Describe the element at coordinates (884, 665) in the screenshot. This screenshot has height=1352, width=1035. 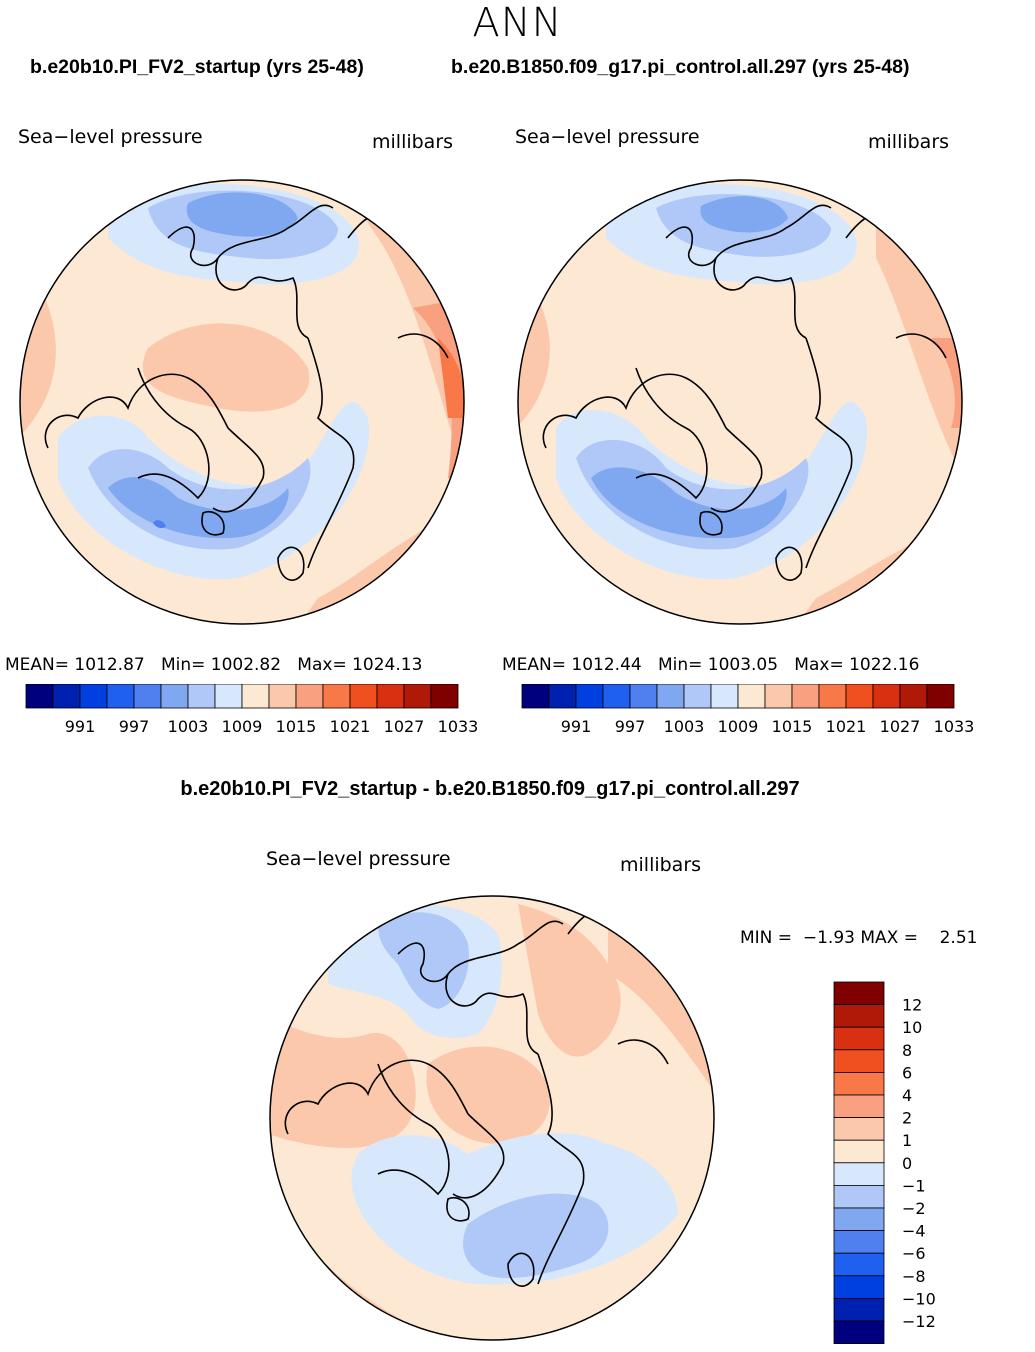
I see `max-value-right: 1022.16` at that location.